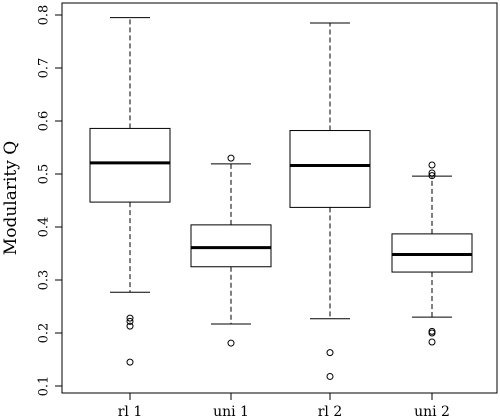 This screenshot has width=500, height=418. What do you see at coordinates (330, 411) in the screenshot?
I see `x-tick-label: rl 2` at bounding box center [330, 411].